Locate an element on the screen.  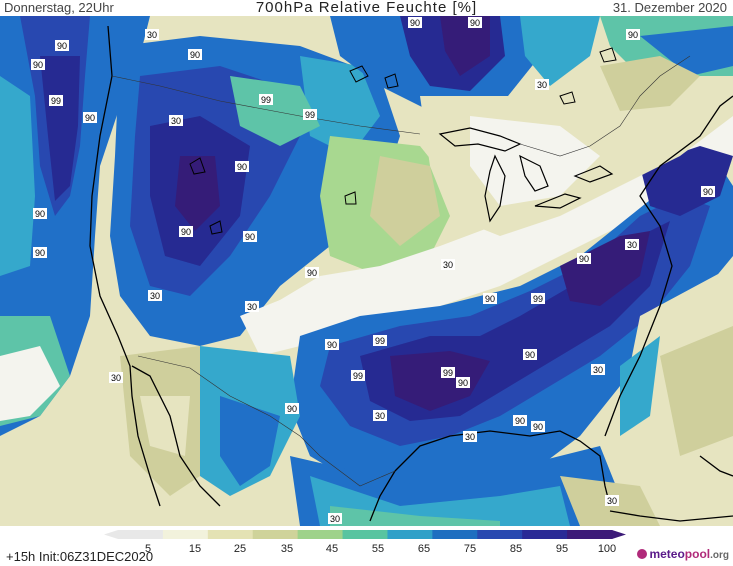
forecast-date: 31. Dezember 2020 is located at coordinates (669, 7).